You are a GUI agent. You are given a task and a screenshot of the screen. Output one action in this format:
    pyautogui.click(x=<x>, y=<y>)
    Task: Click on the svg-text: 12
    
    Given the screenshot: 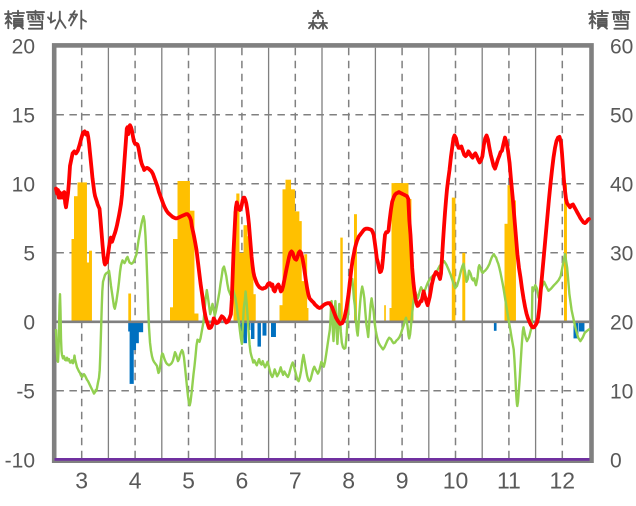 What is the action you would take?
    pyautogui.click(x=563, y=481)
    